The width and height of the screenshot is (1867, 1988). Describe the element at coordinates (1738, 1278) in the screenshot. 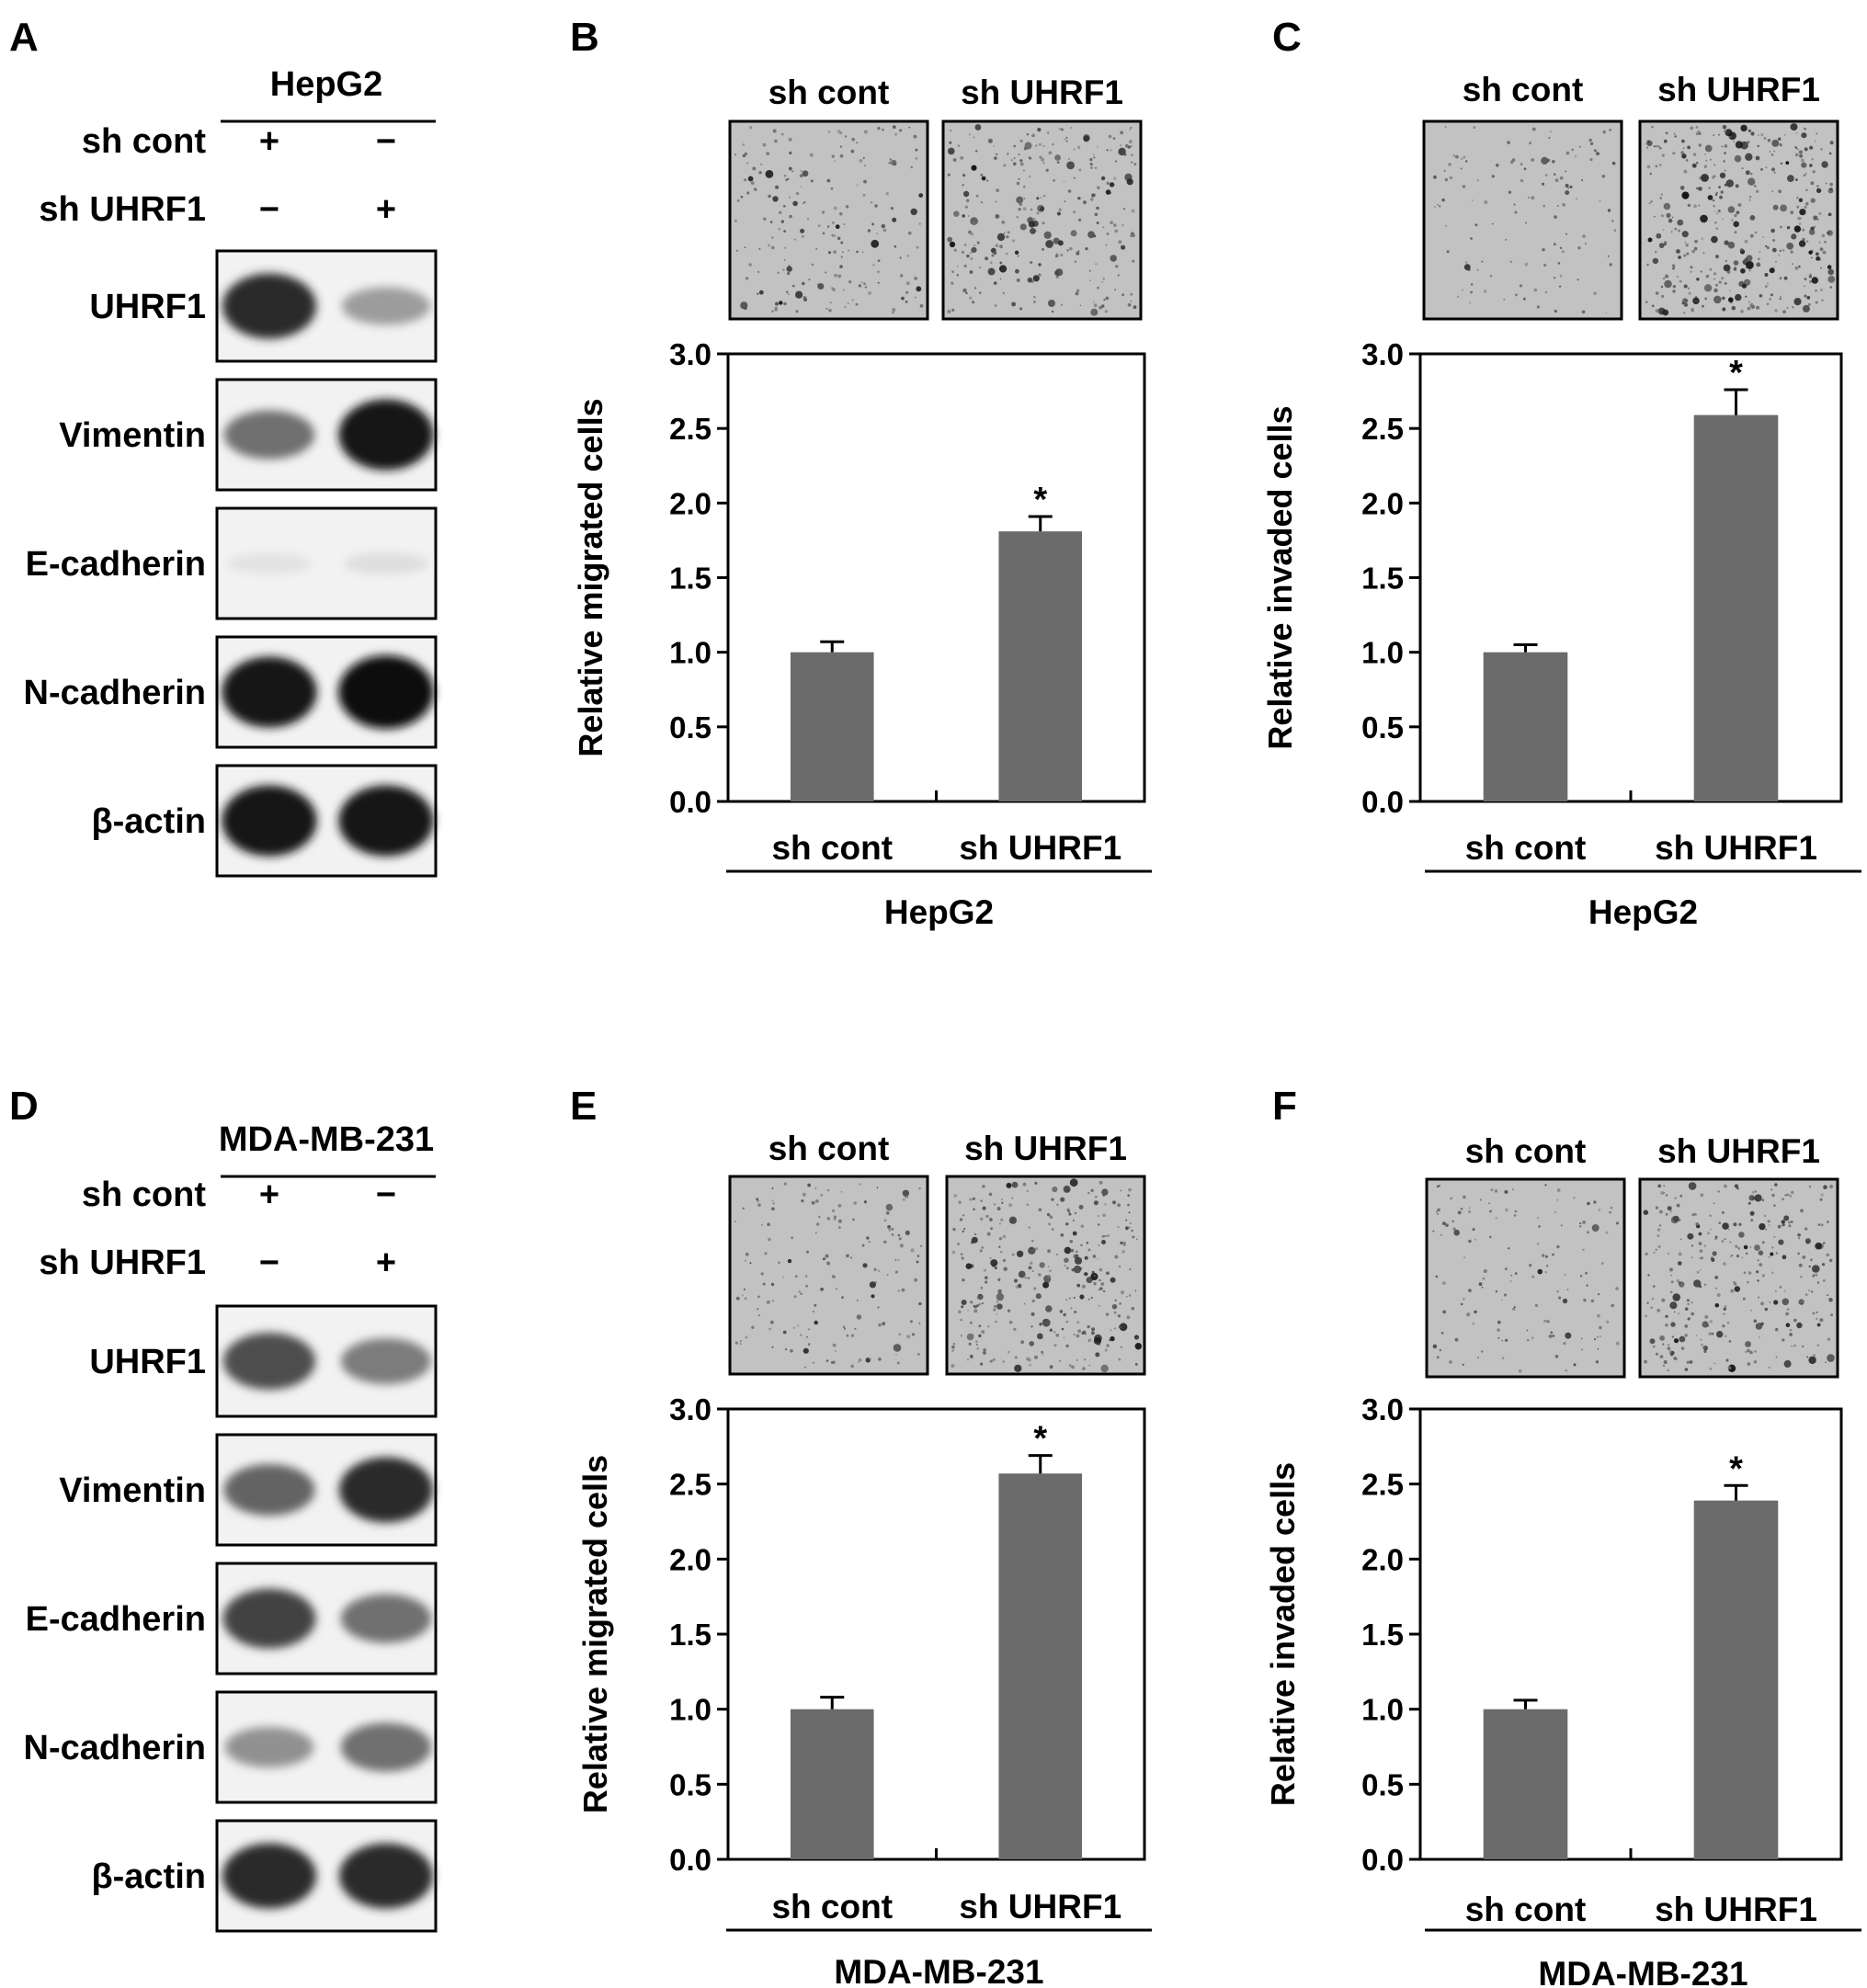

I see `micrograph-frame` at that location.